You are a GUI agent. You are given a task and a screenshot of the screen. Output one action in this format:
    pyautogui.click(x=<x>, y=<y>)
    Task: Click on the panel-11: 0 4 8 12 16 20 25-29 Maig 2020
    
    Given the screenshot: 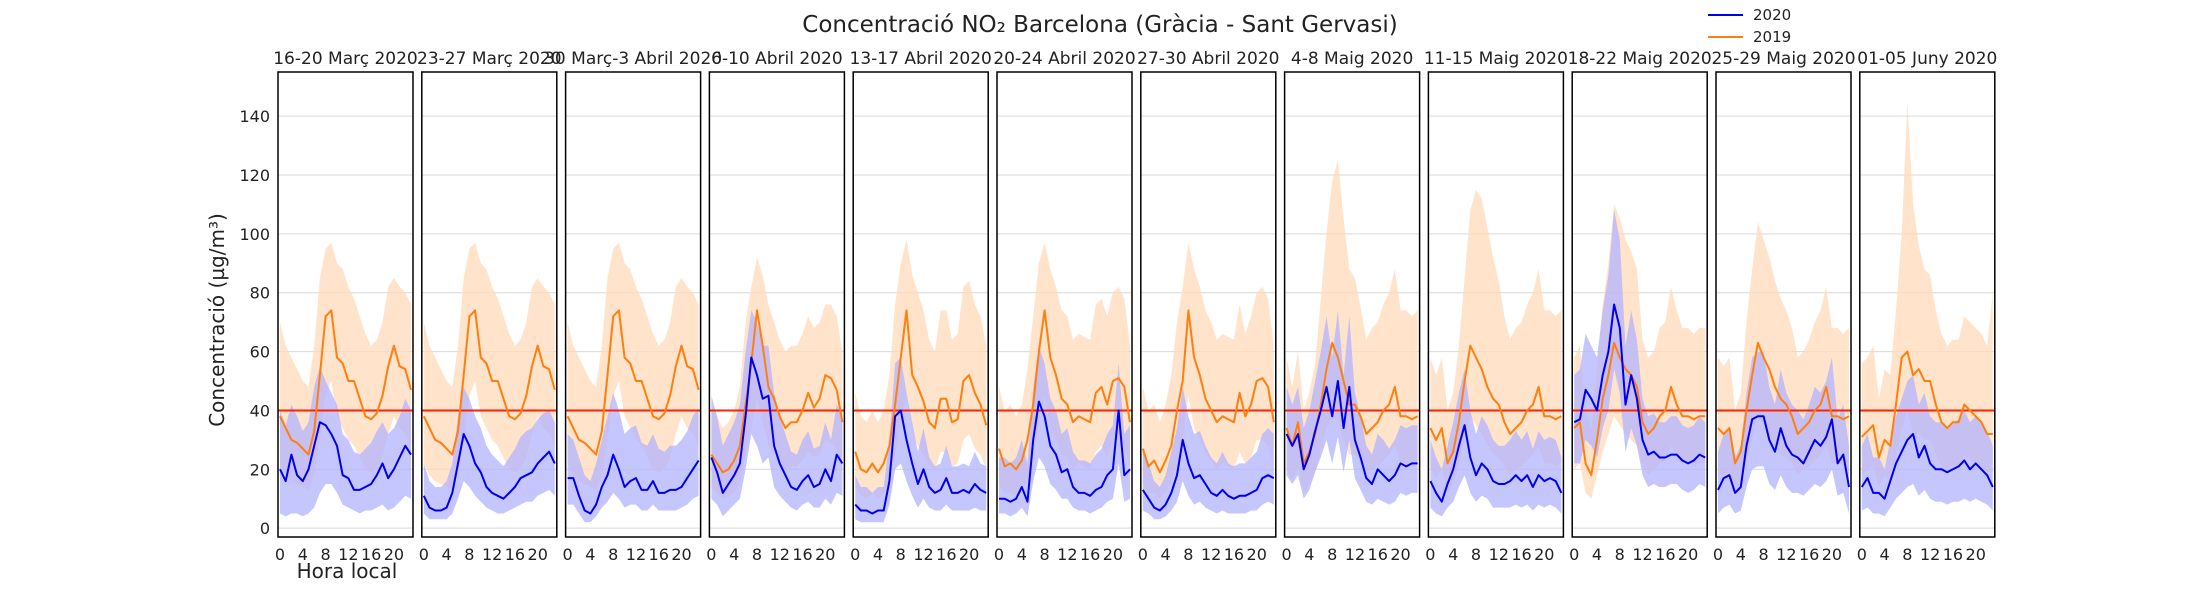 What is the action you would take?
    pyautogui.click(x=1783, y=306)
    